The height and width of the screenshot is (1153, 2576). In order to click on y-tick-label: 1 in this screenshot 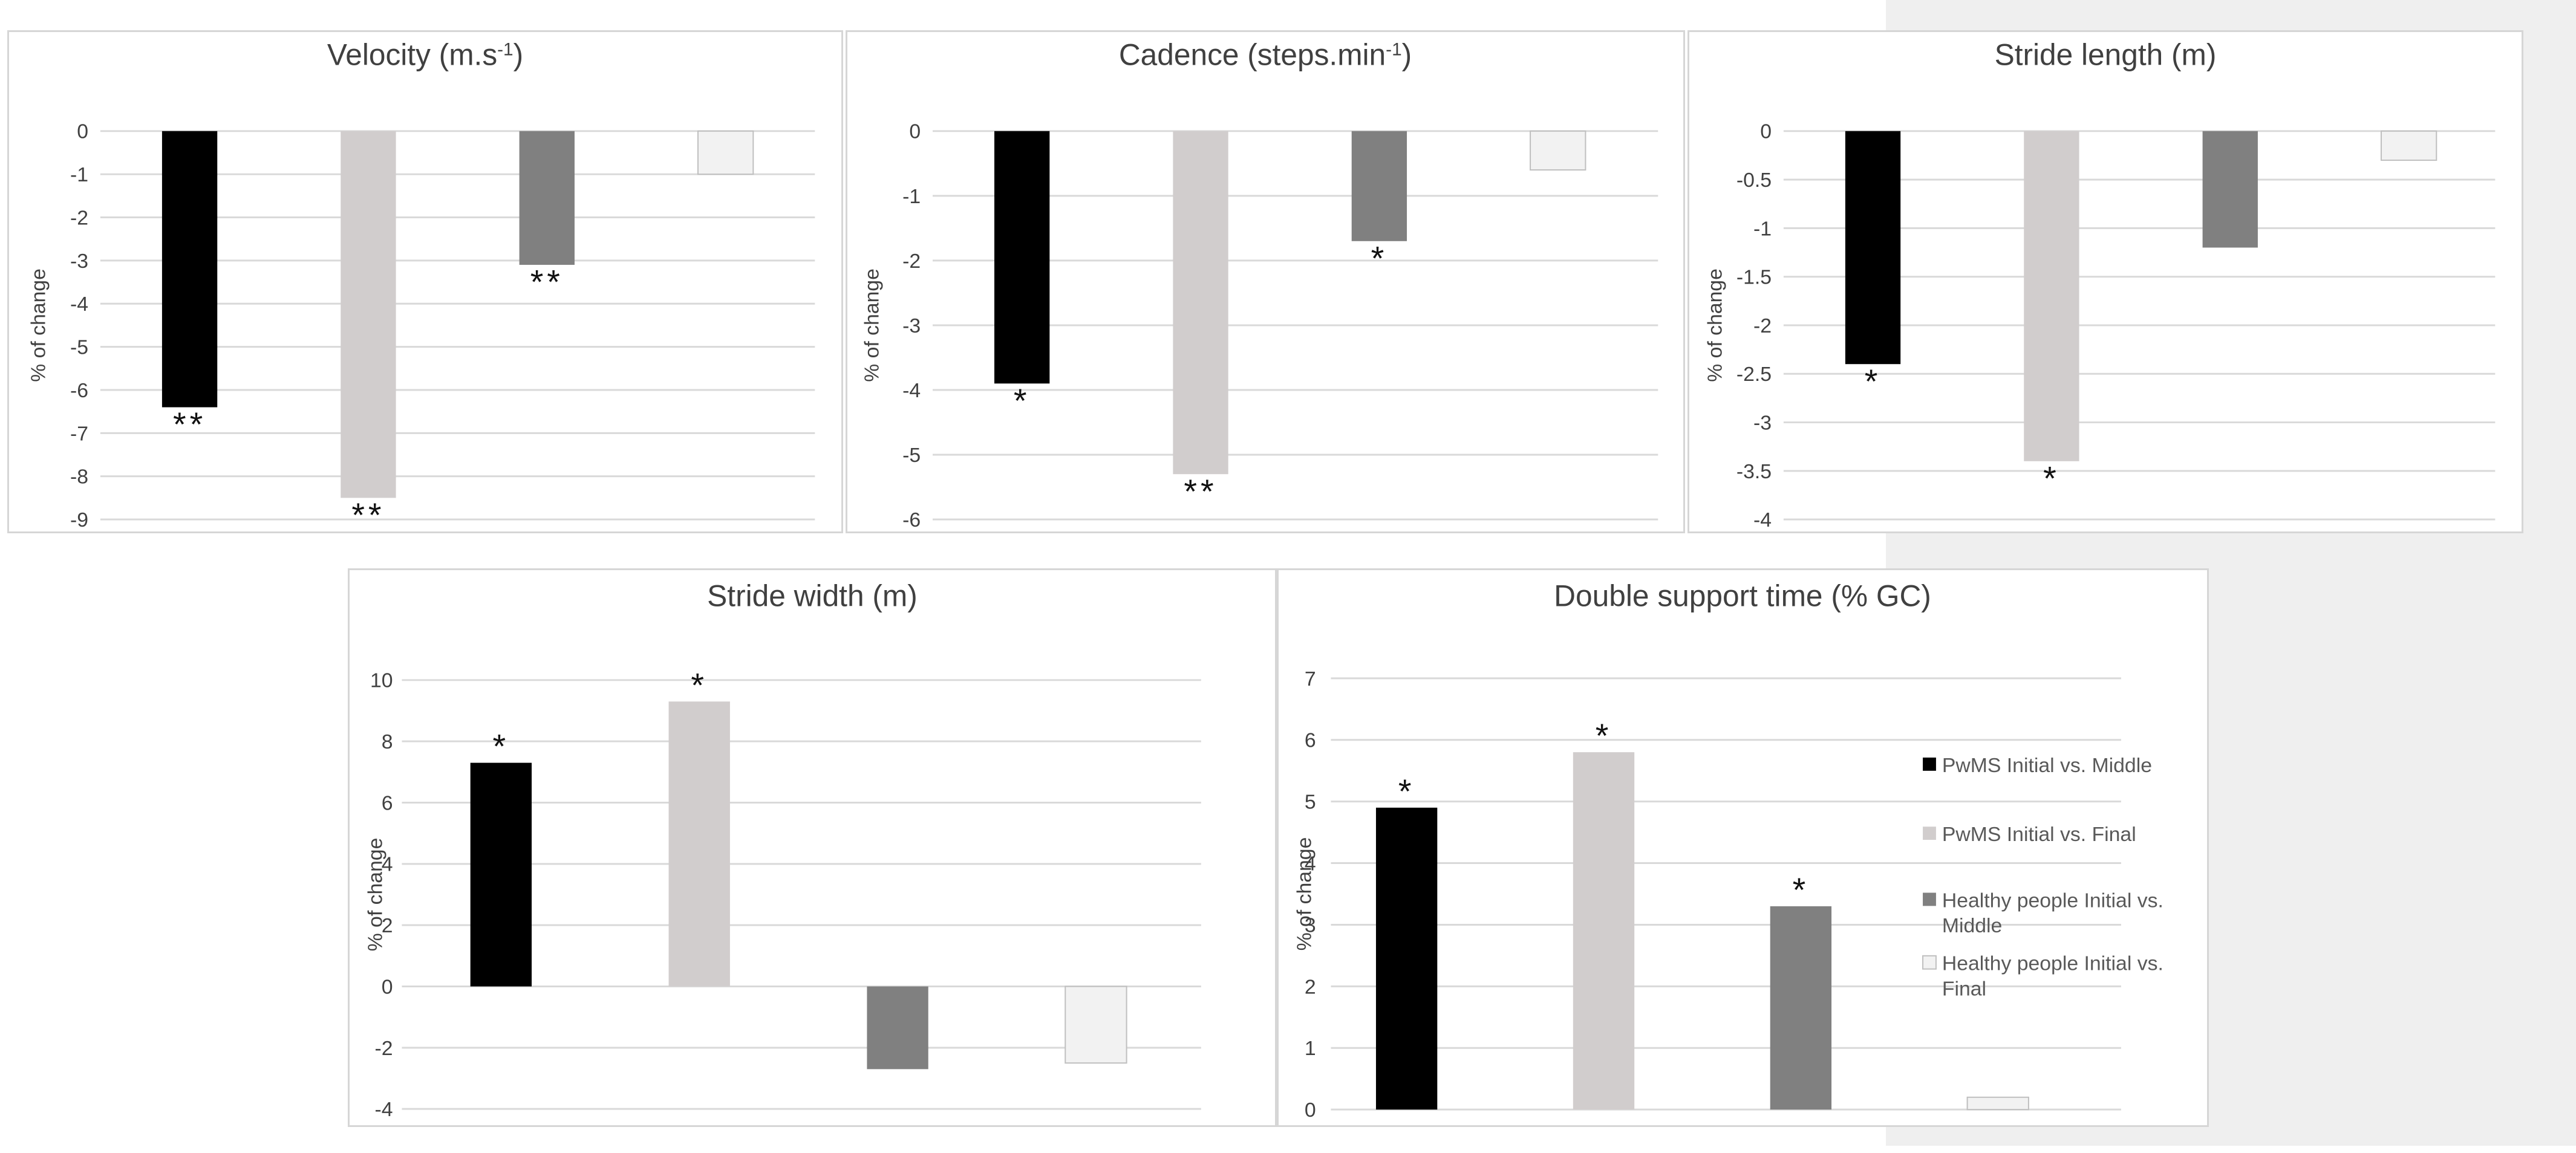, I will do `click(1311, 1048)`.